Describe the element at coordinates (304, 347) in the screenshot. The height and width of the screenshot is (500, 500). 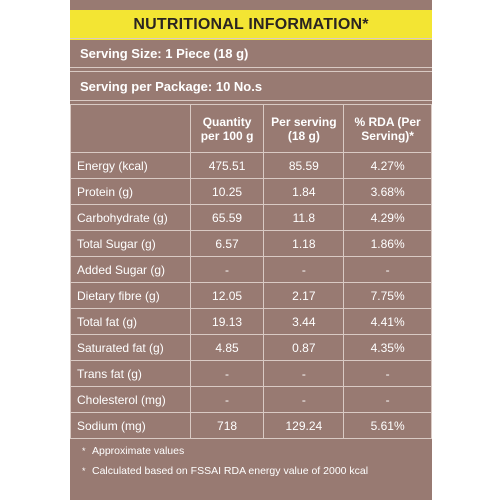
I see `per-serving-value: 0.87` at that location.